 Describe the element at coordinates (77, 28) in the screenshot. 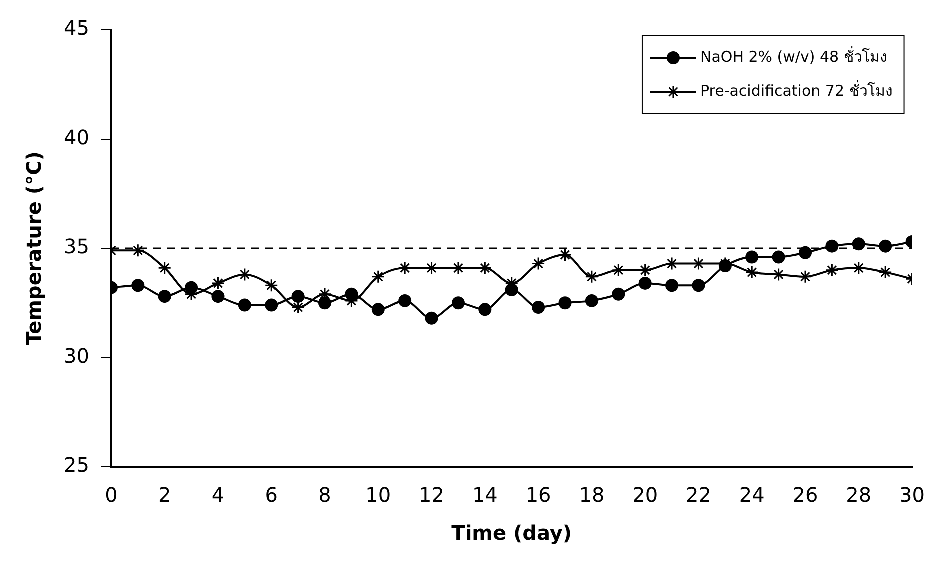

I see `y-tick-label: 45` at that location.